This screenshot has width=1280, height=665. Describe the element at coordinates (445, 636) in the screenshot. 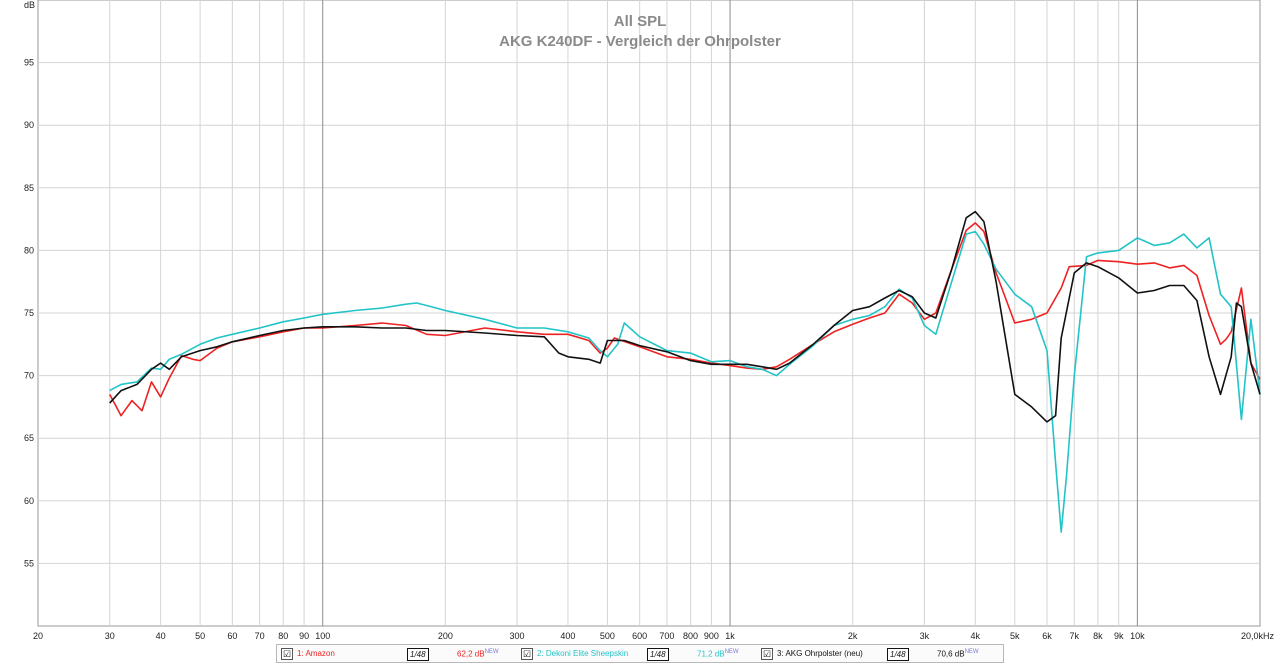

I see `x-tick-label: 200` at that location.